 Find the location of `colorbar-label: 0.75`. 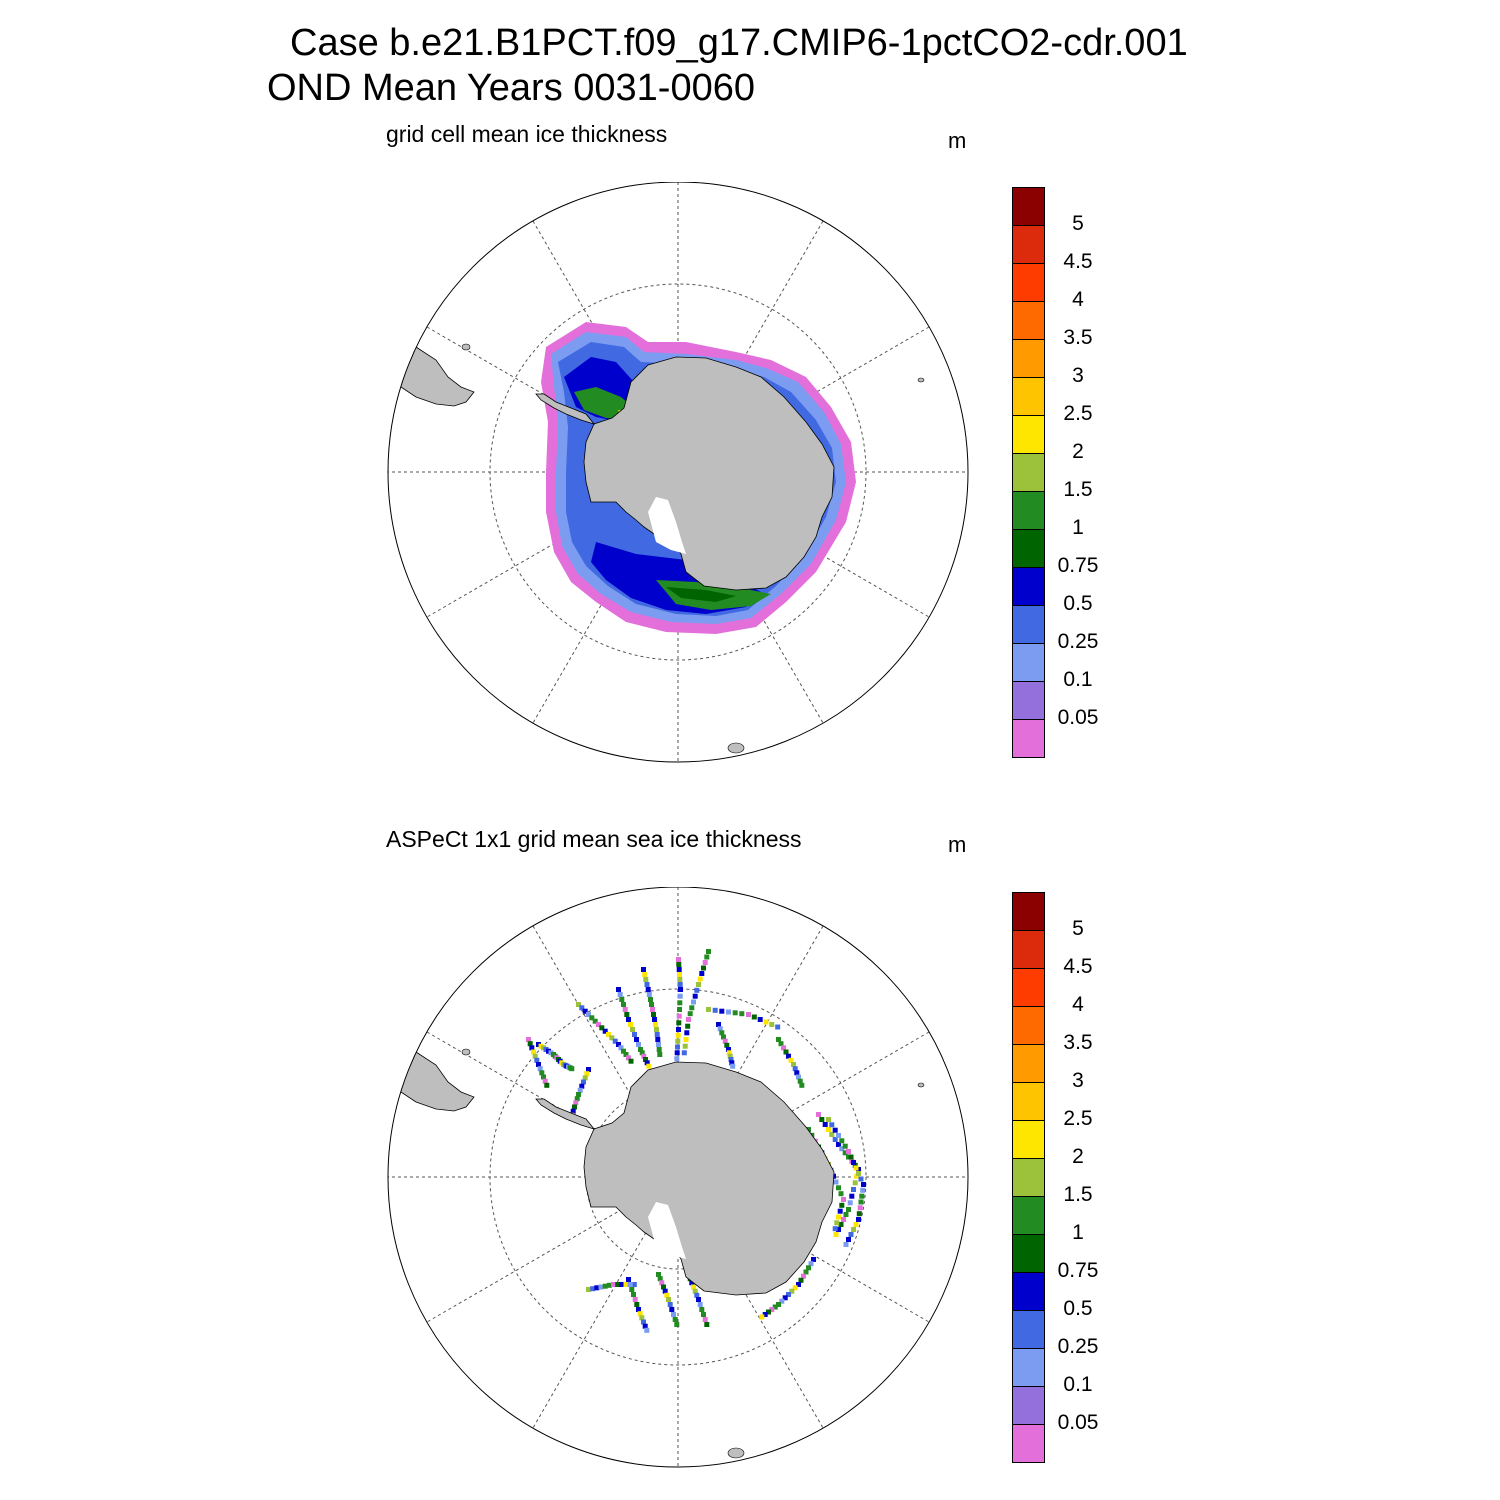

colorbar-label: 0.75 is located at coordinates (1078, 1270).